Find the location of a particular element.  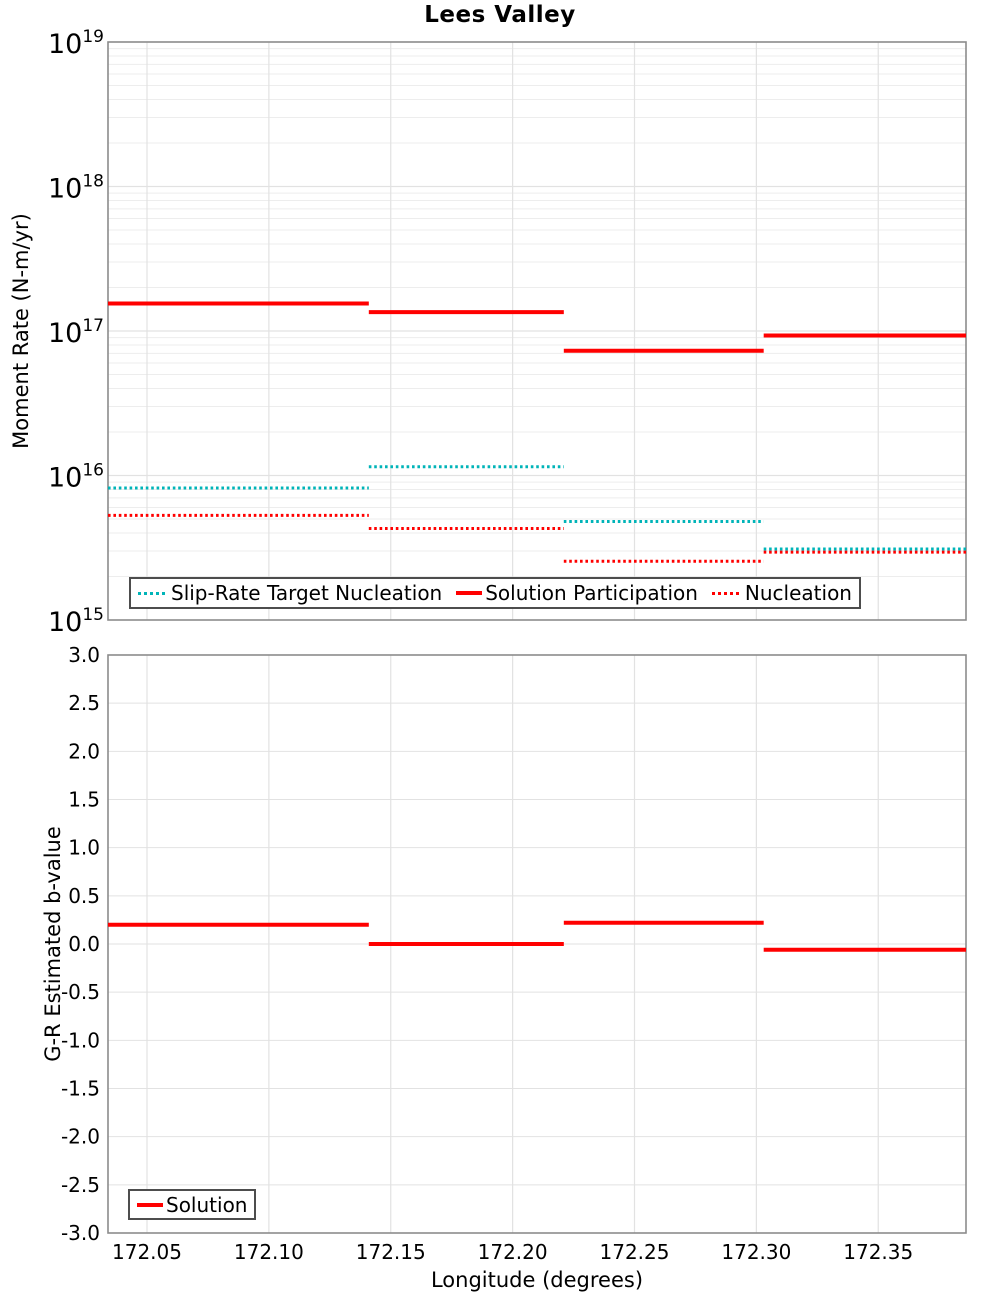

legend-item-solution: Solution is located at coordinates (192, 1205).